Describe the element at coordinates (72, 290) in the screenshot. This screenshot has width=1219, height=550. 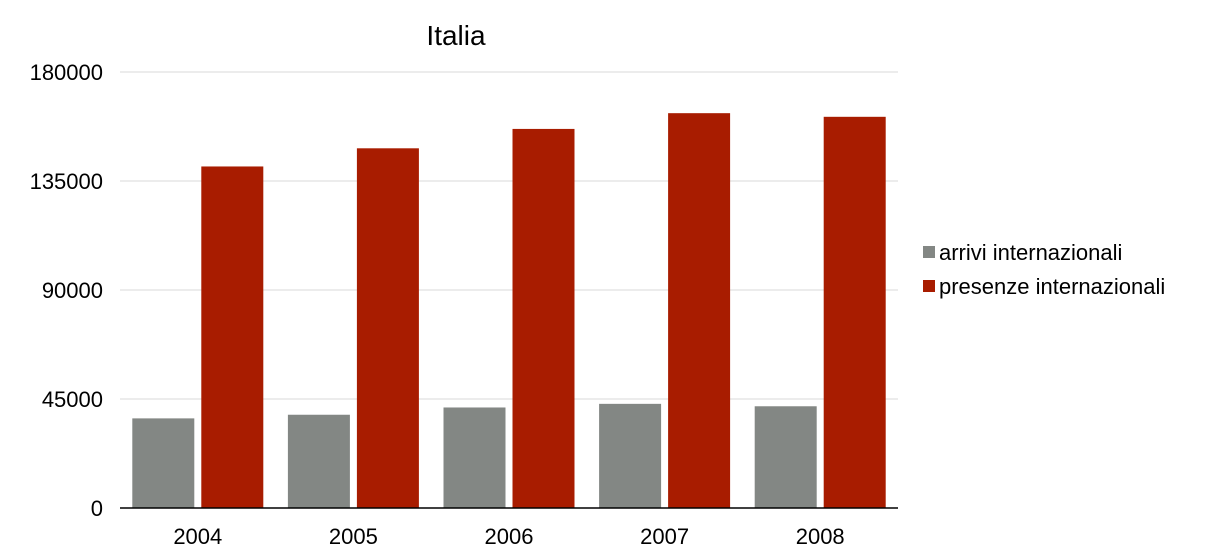
I see `y-tick-label: 90000` at that location.